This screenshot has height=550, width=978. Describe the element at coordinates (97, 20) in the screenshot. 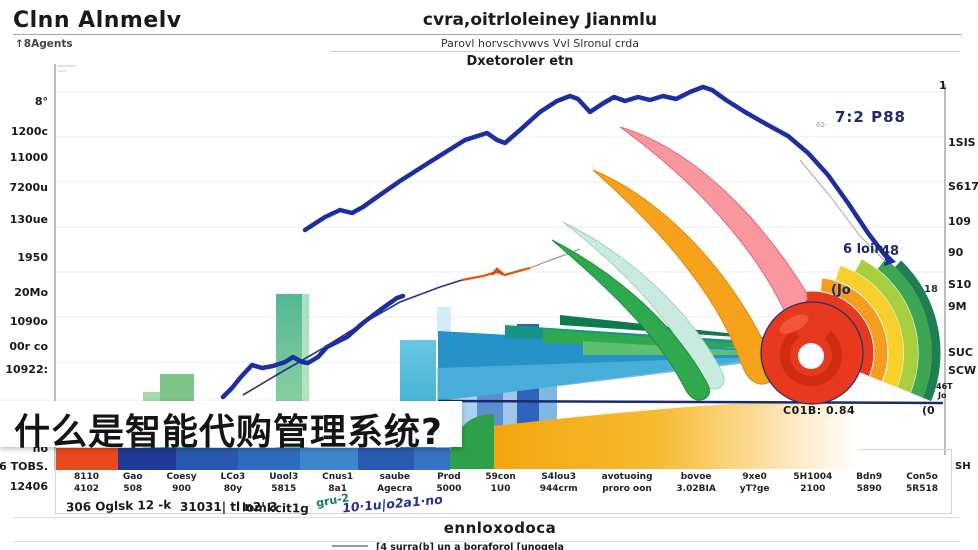

I see `page-title: Clnn Alnmelv` at that location.